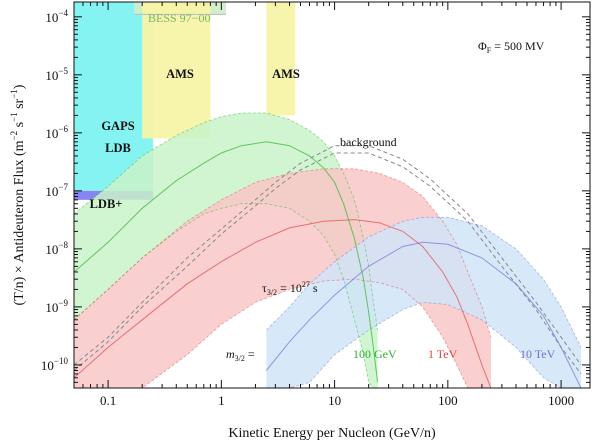 Image resolution: width=599 pixels, height=447 pixels. What do you see at coordinates (250, 354) in the screenshot?
I see `m-equals: =` at bounding box center [250, 354].